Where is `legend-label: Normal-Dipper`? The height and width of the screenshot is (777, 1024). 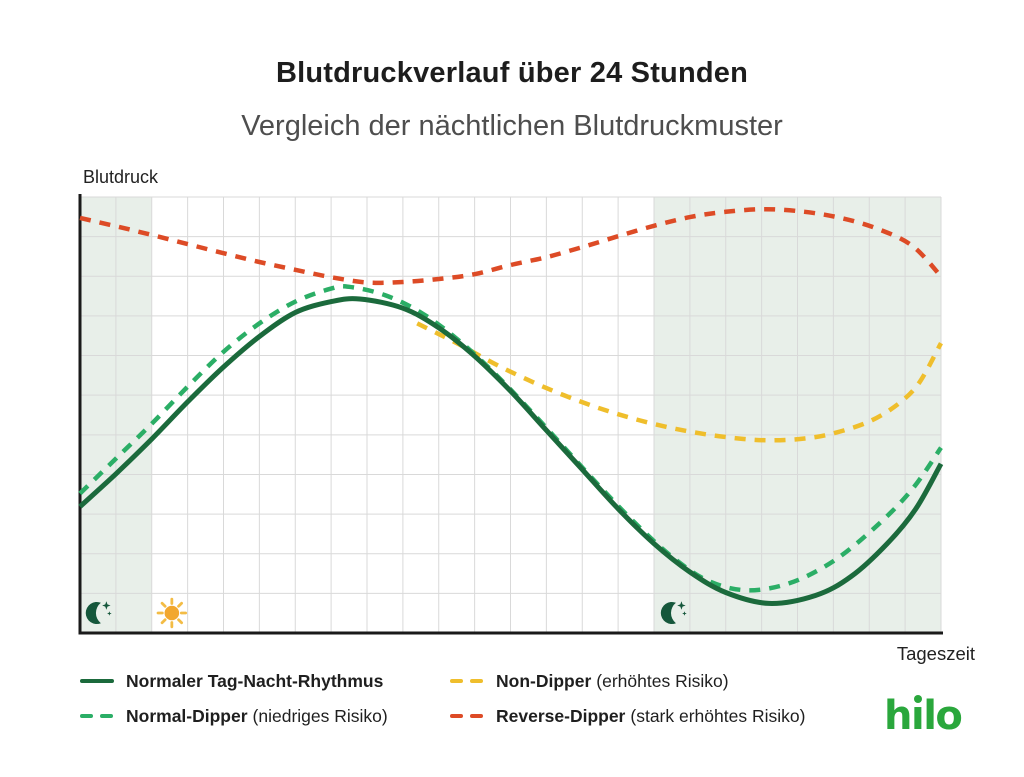
legend-label: Normal-Dipper is located at coordinates (187, 715).